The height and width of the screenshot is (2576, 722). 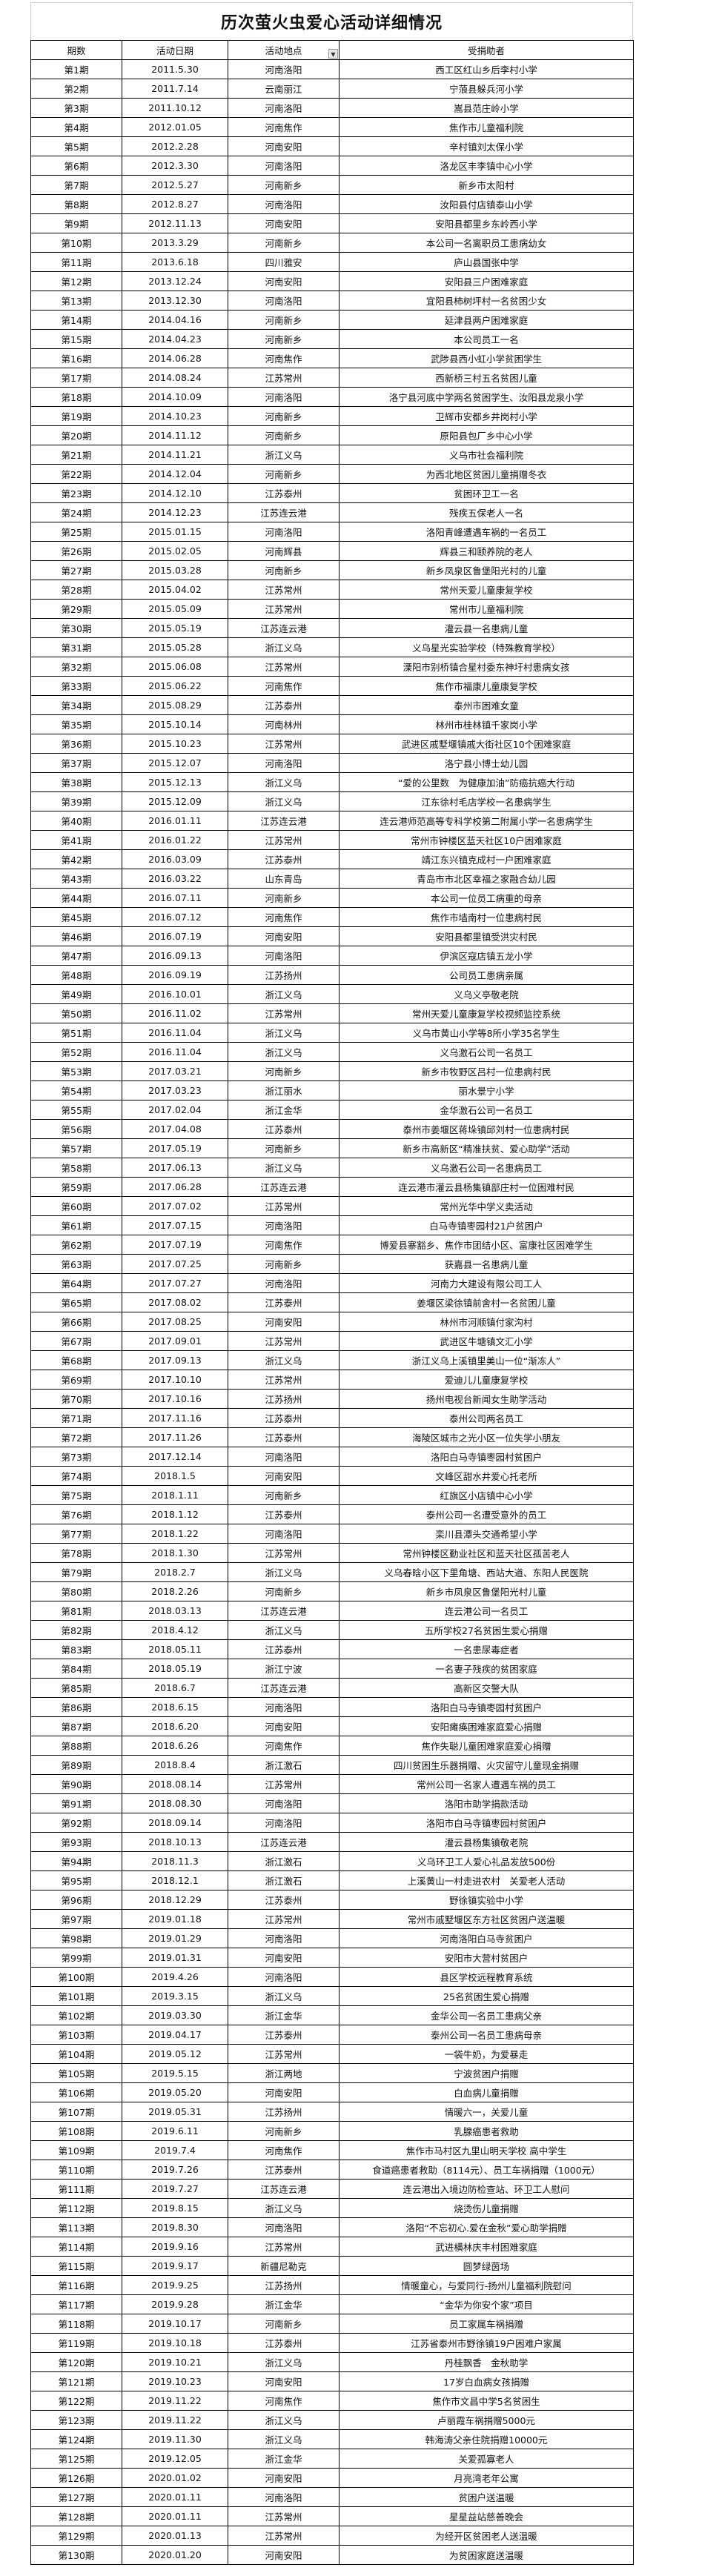 I want to click on recipient-cell: 残疾五保老人一名, so click(x=487, y=512).